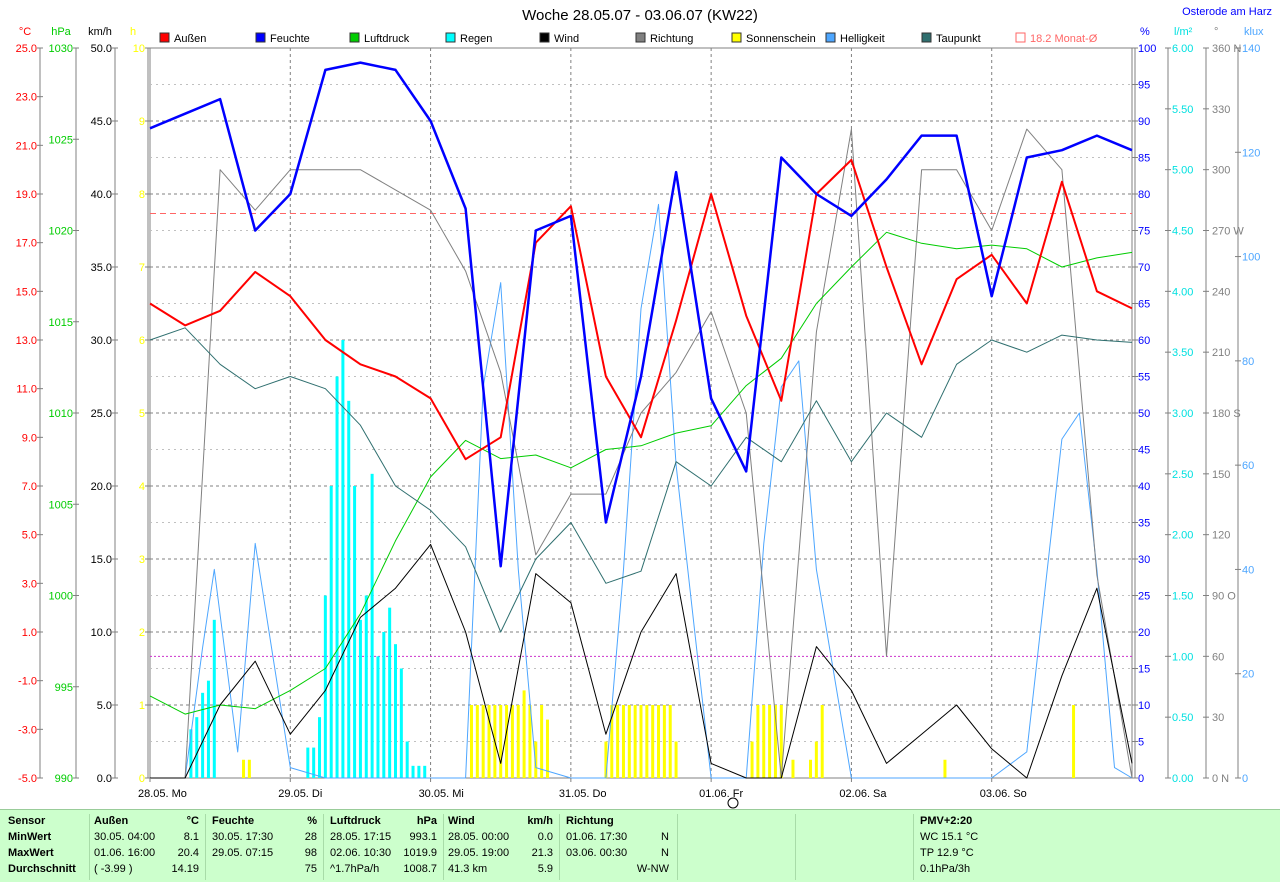  I want to click on wind-tick-label: 20.0, so click(101, 487).